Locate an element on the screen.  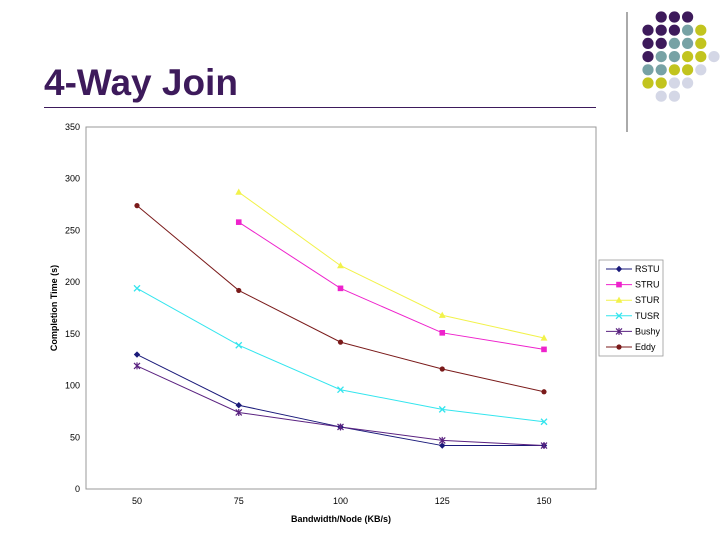
x-tick-label: 50 is located at coordinates (137, 501).